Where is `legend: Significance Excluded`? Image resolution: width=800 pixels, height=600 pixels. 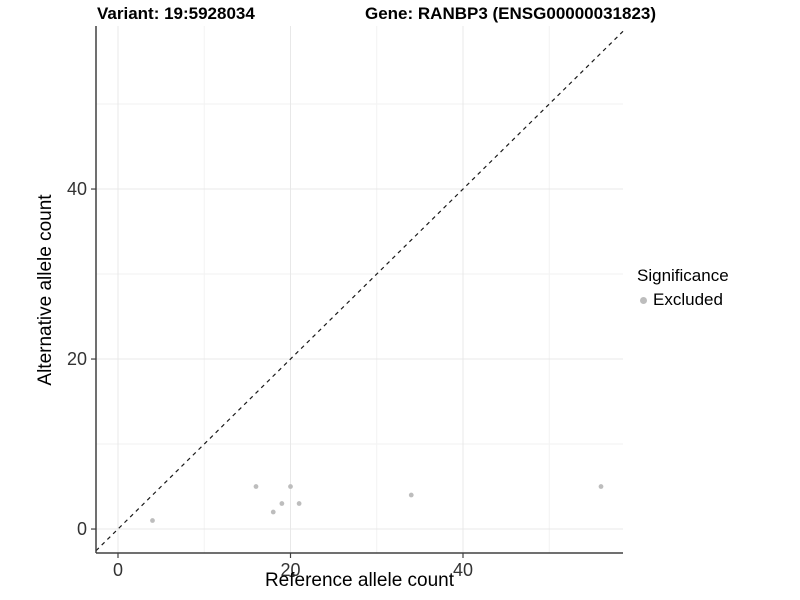
legend: Significance Excluded is located at coordinates (683, 288).